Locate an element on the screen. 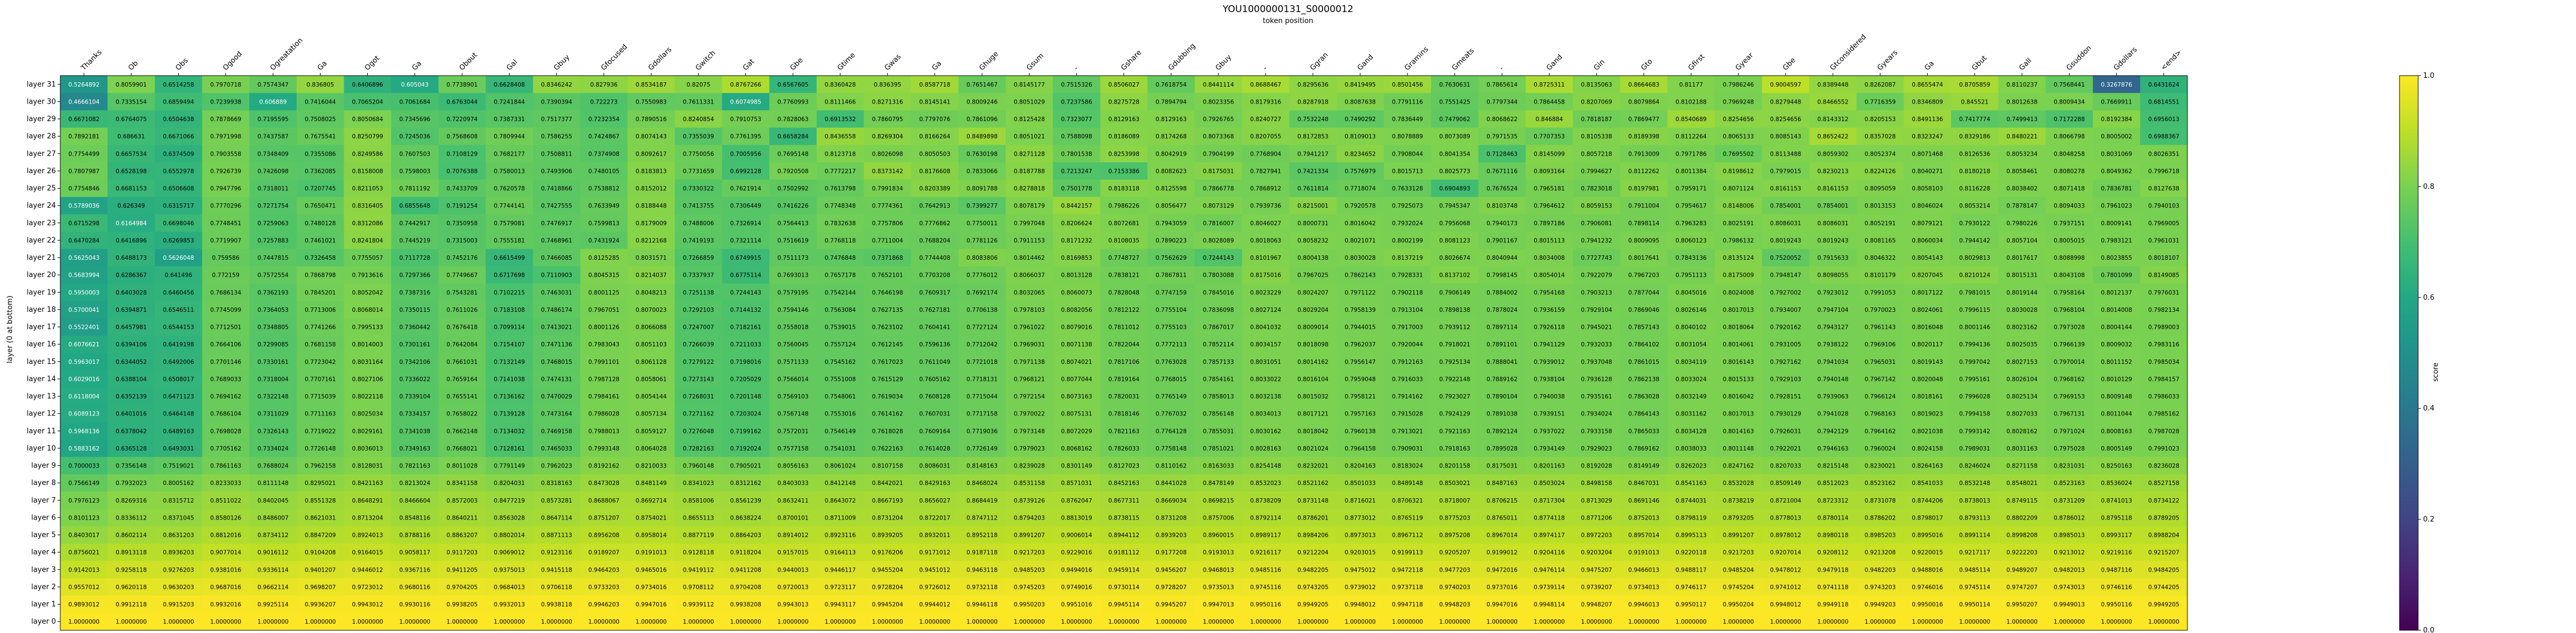  heatmap-cell-label: 0.7128463 is located at coordinates (1502, 154).